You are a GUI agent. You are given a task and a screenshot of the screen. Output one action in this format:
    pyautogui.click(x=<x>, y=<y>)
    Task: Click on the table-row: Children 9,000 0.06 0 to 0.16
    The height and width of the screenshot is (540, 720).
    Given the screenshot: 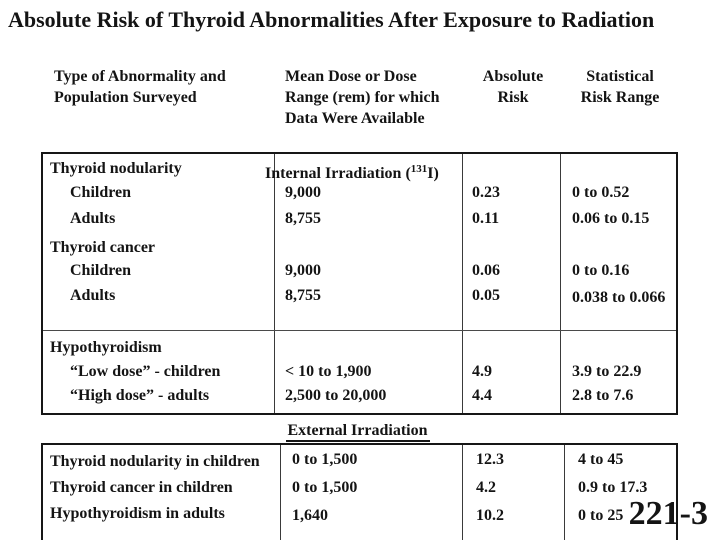 What is the action you would take?
    pyautogui.click(x=359, y=274)
    